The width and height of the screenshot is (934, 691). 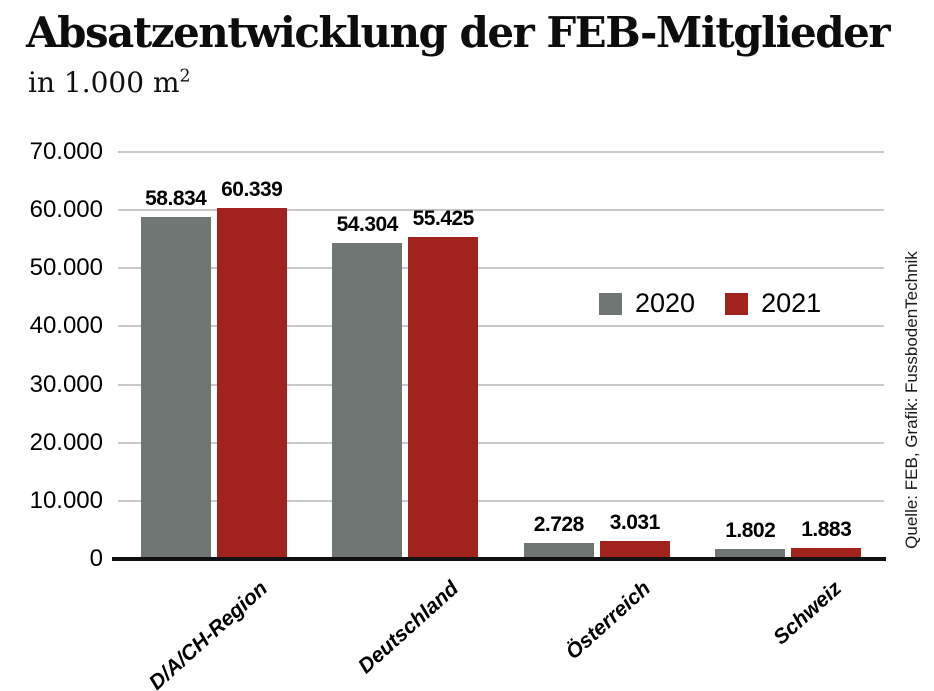 I want to click on y-axis-tick-label: 20.000, so click(x=66, y=442).